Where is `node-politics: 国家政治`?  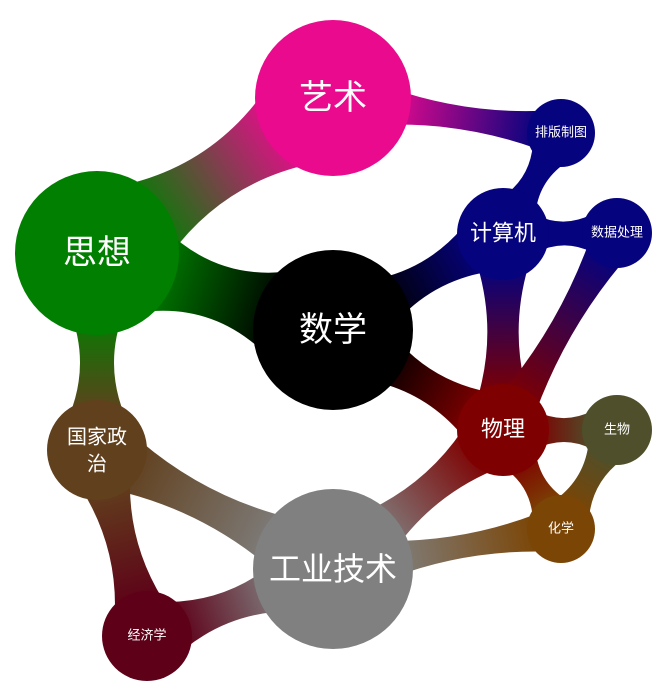
node-politics: 国家政治 is located at coordinates (97, 450).